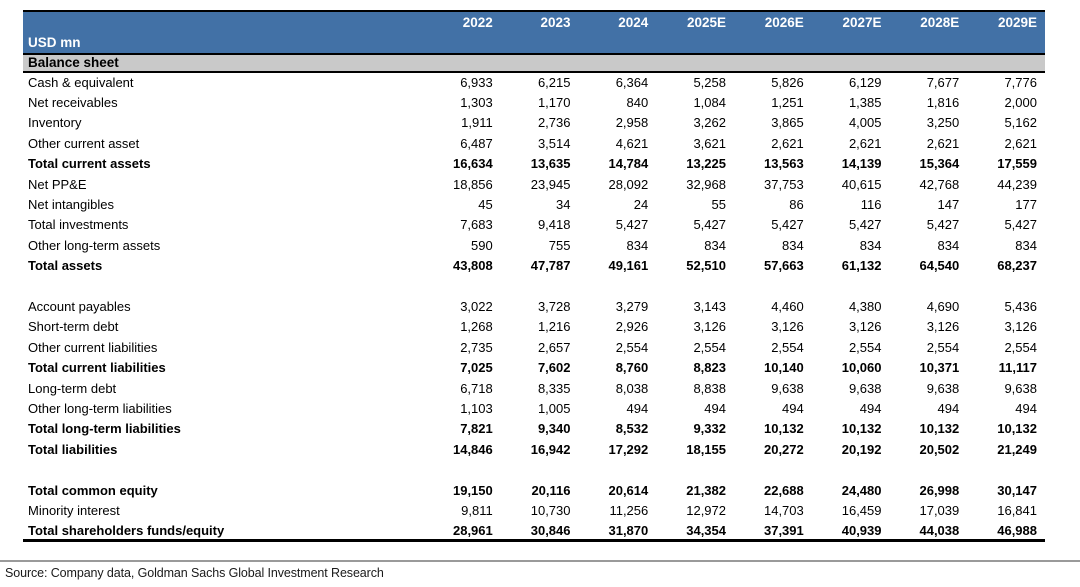  What do you see at coordinates (1020, 347) in the screenshot?
I see `cell-value: 2,554` at bounding box center [1020, 347].